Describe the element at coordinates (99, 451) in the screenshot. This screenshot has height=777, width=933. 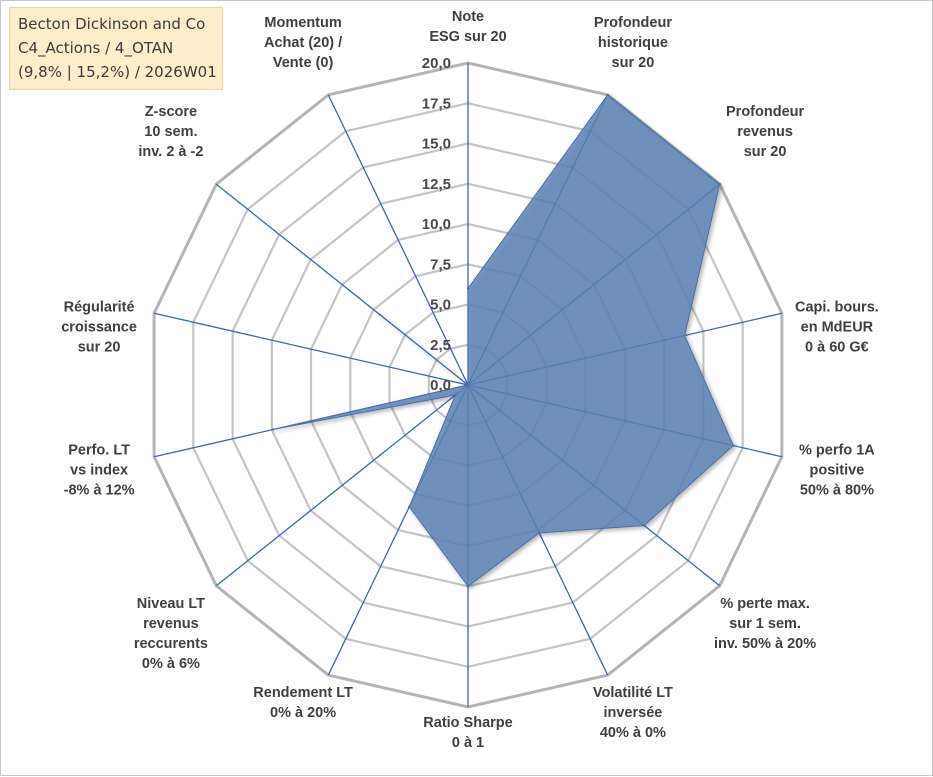
I see `category-label: Perfo. LT` at that location.